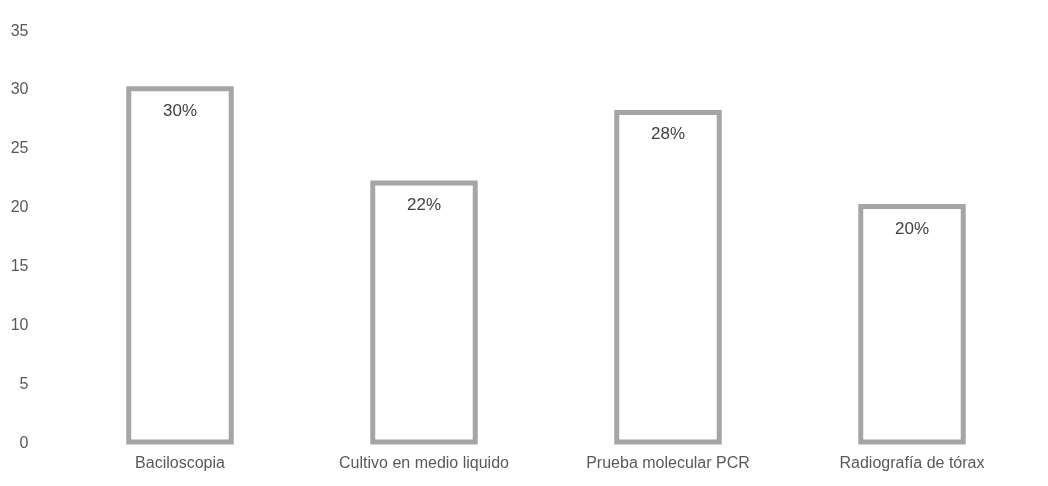  What do you see at coordinates (19, 148) in the screenshot?
I see `y-tick-label: 25` at bounding box center [19, 148].